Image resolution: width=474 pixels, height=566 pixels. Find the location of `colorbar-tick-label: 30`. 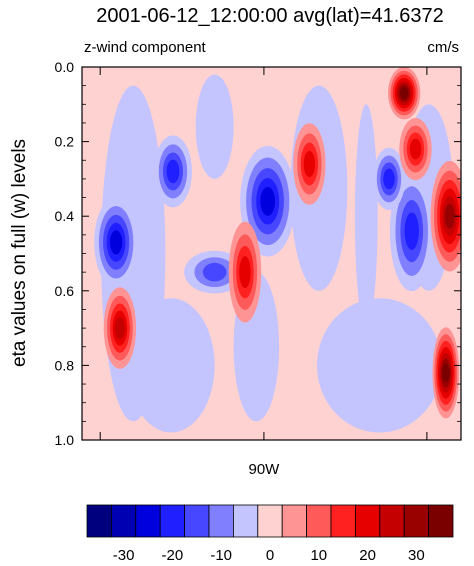

colorbar-tick-label: 30 is located at coordinates (416, 555).